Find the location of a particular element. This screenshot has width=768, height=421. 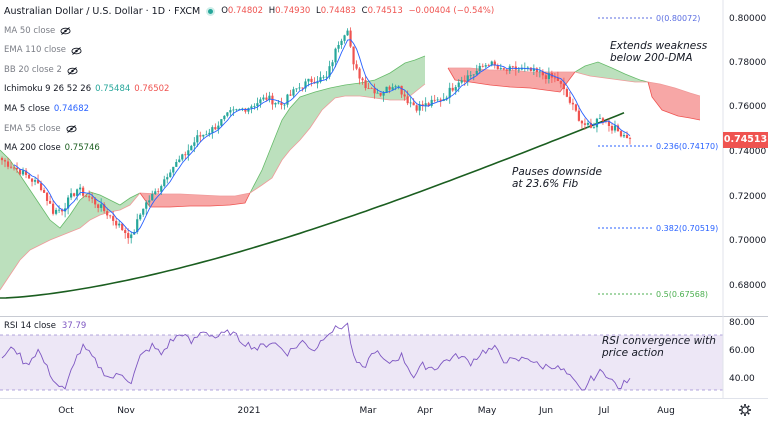

rsi-line is located at coordinates (316, 356).